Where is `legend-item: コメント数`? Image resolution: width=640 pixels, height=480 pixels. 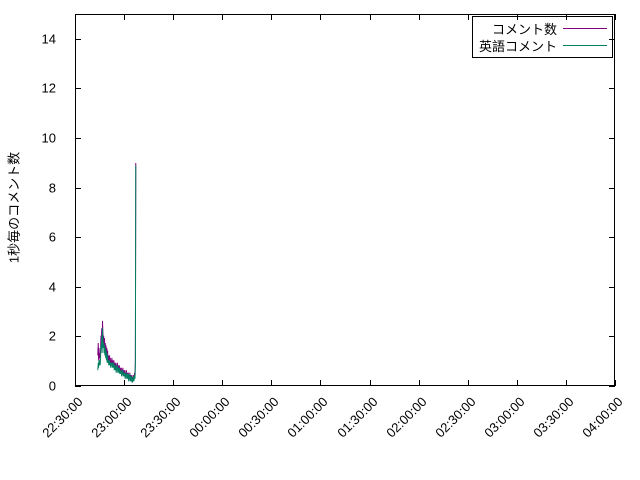
legend-item: コメント数 is located at coordinates (543, 28).